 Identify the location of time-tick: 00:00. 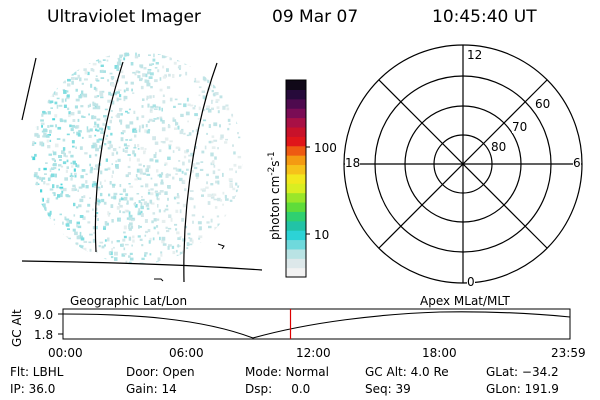
(65, 353).